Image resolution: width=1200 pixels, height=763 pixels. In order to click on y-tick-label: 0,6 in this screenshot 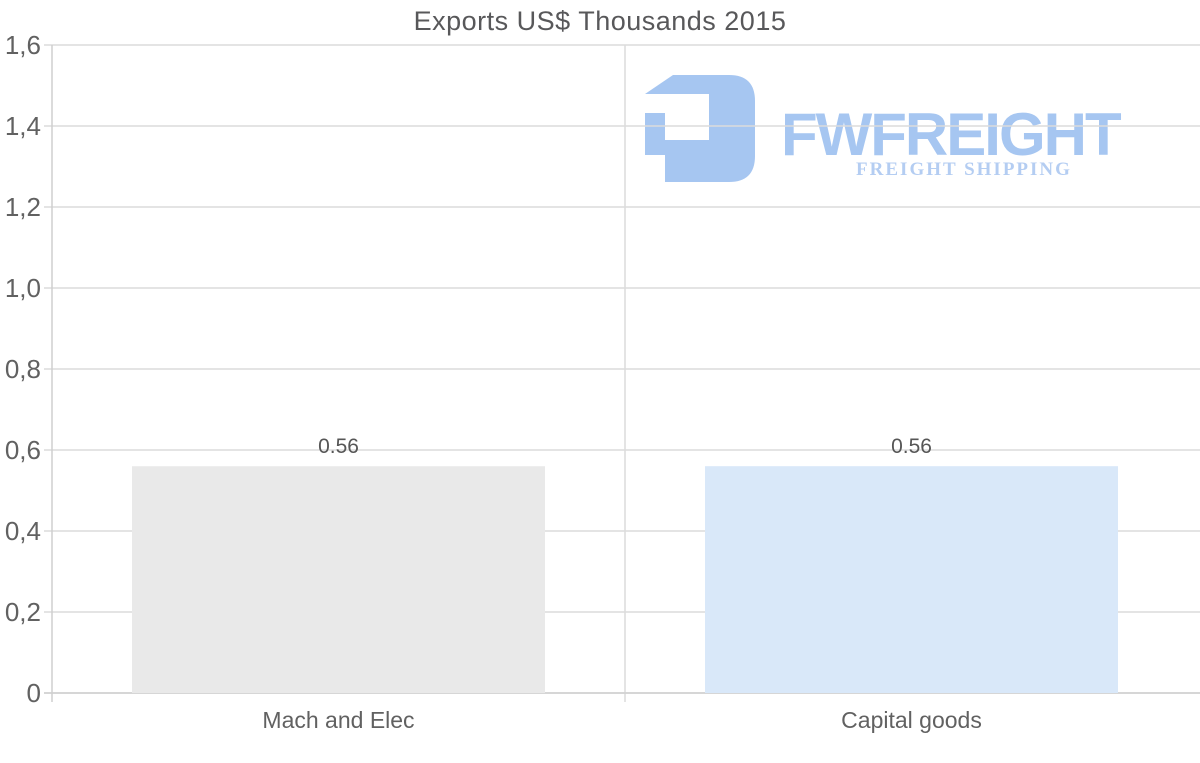, I will do `click(23, 450)`.